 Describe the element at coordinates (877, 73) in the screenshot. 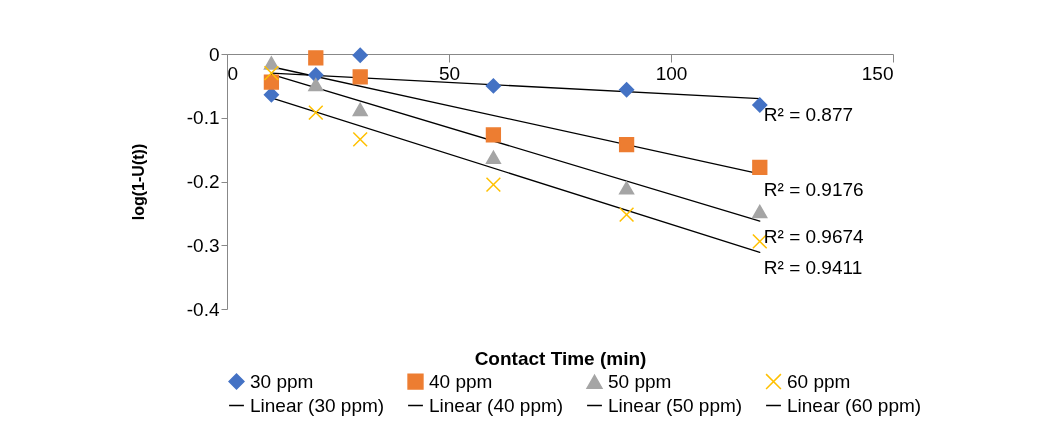

I see `x-tick-label: 150` at that location.